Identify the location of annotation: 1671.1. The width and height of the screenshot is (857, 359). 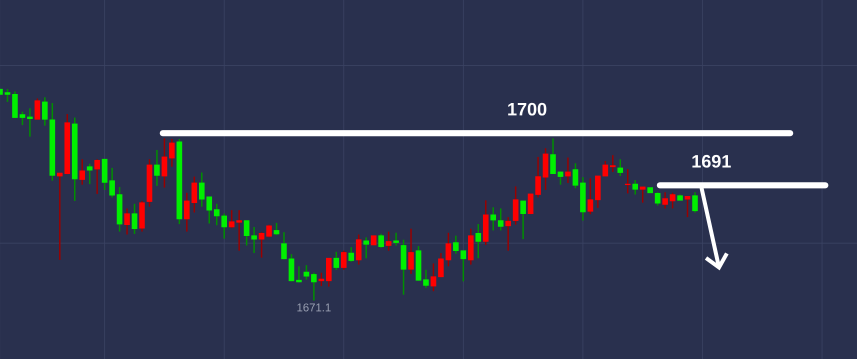
(314, 307).